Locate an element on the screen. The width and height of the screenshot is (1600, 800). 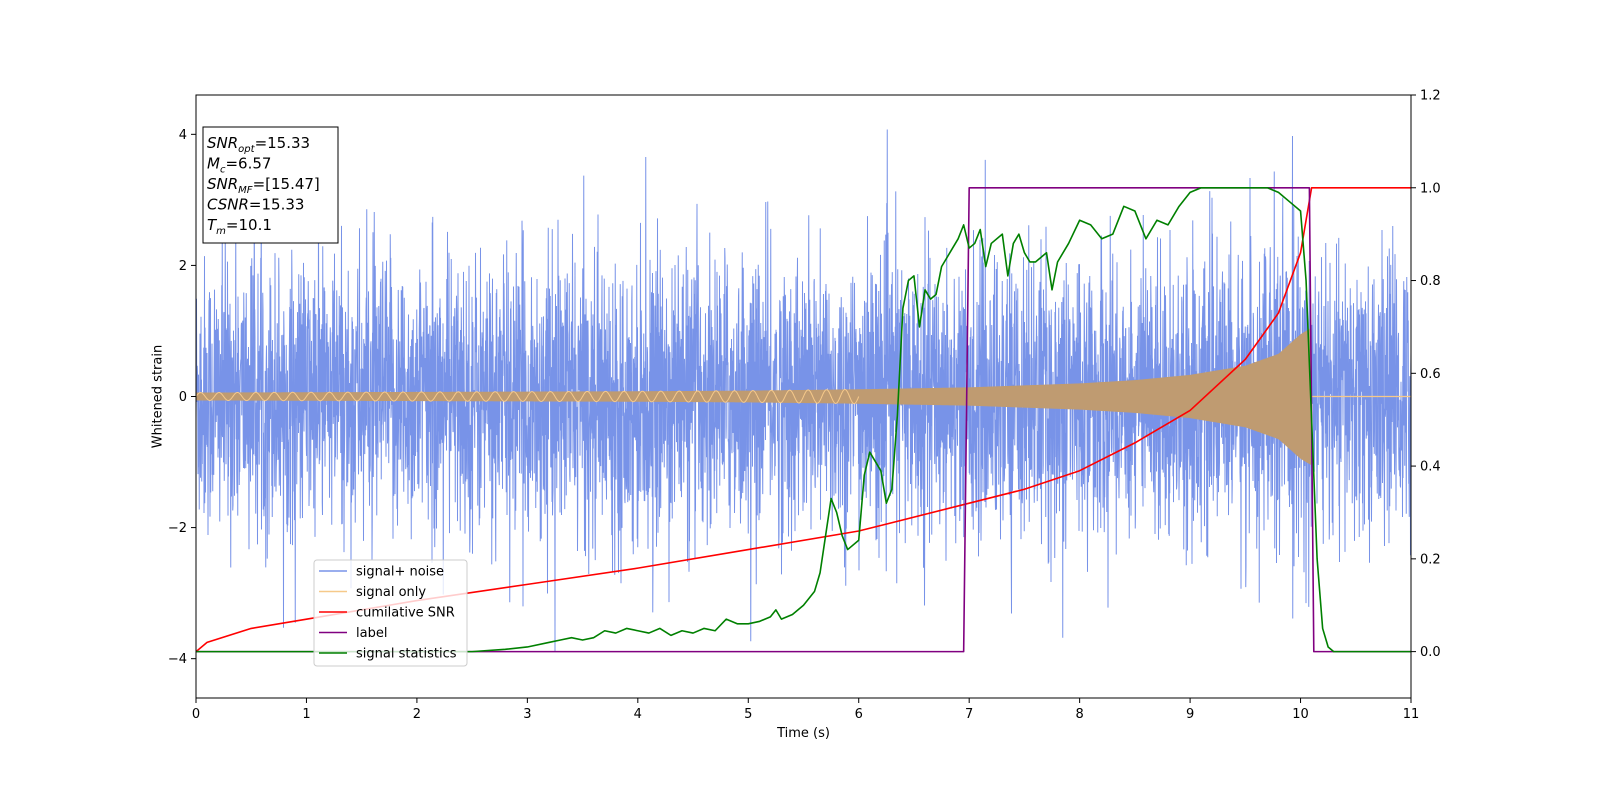
x-axis: 0 1 2 3 4 5 6 7 8 9 10 11 is located at coordinates (805, 710).